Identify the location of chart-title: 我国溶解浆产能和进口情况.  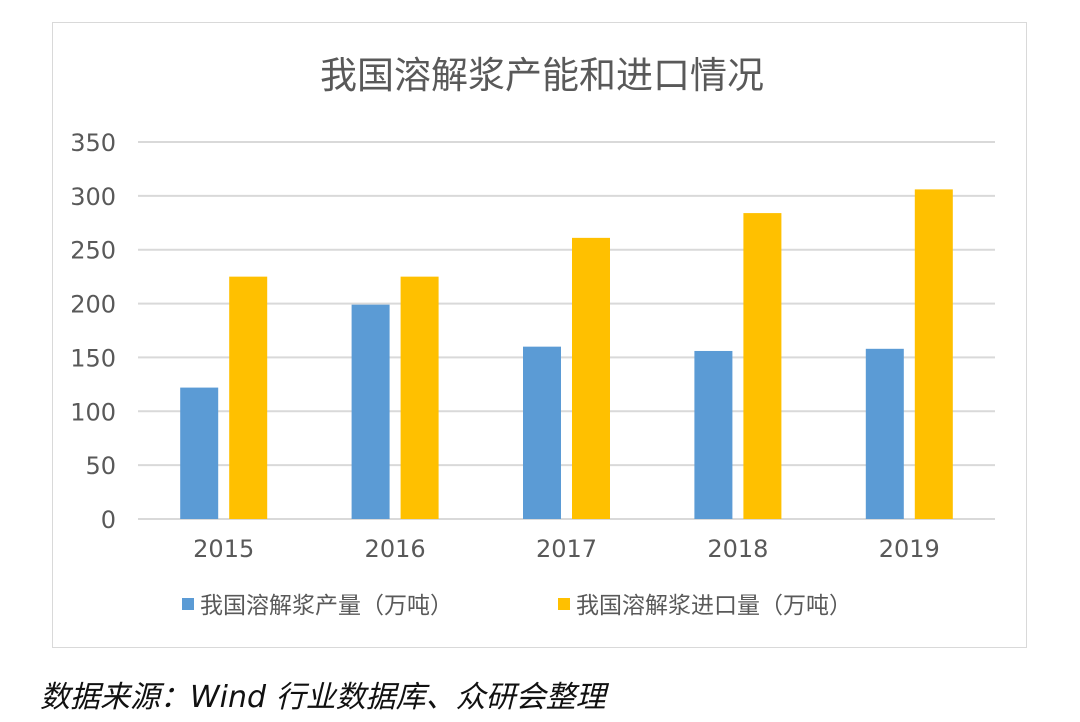
(542, 75).